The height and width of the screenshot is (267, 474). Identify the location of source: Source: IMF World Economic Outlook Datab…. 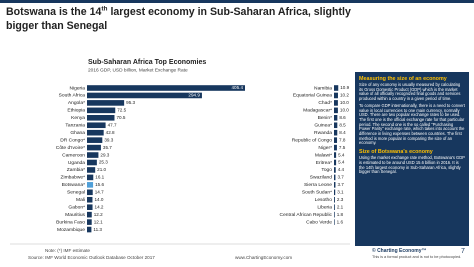
(91, 257).